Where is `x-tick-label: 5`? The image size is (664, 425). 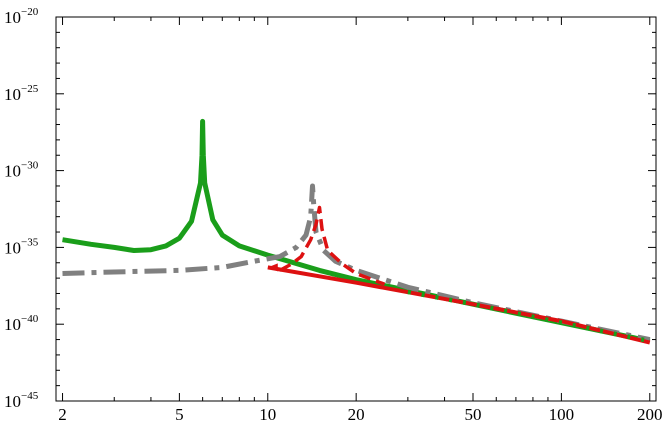
x-tick-label: 5 is located at coordinates (179, 414).